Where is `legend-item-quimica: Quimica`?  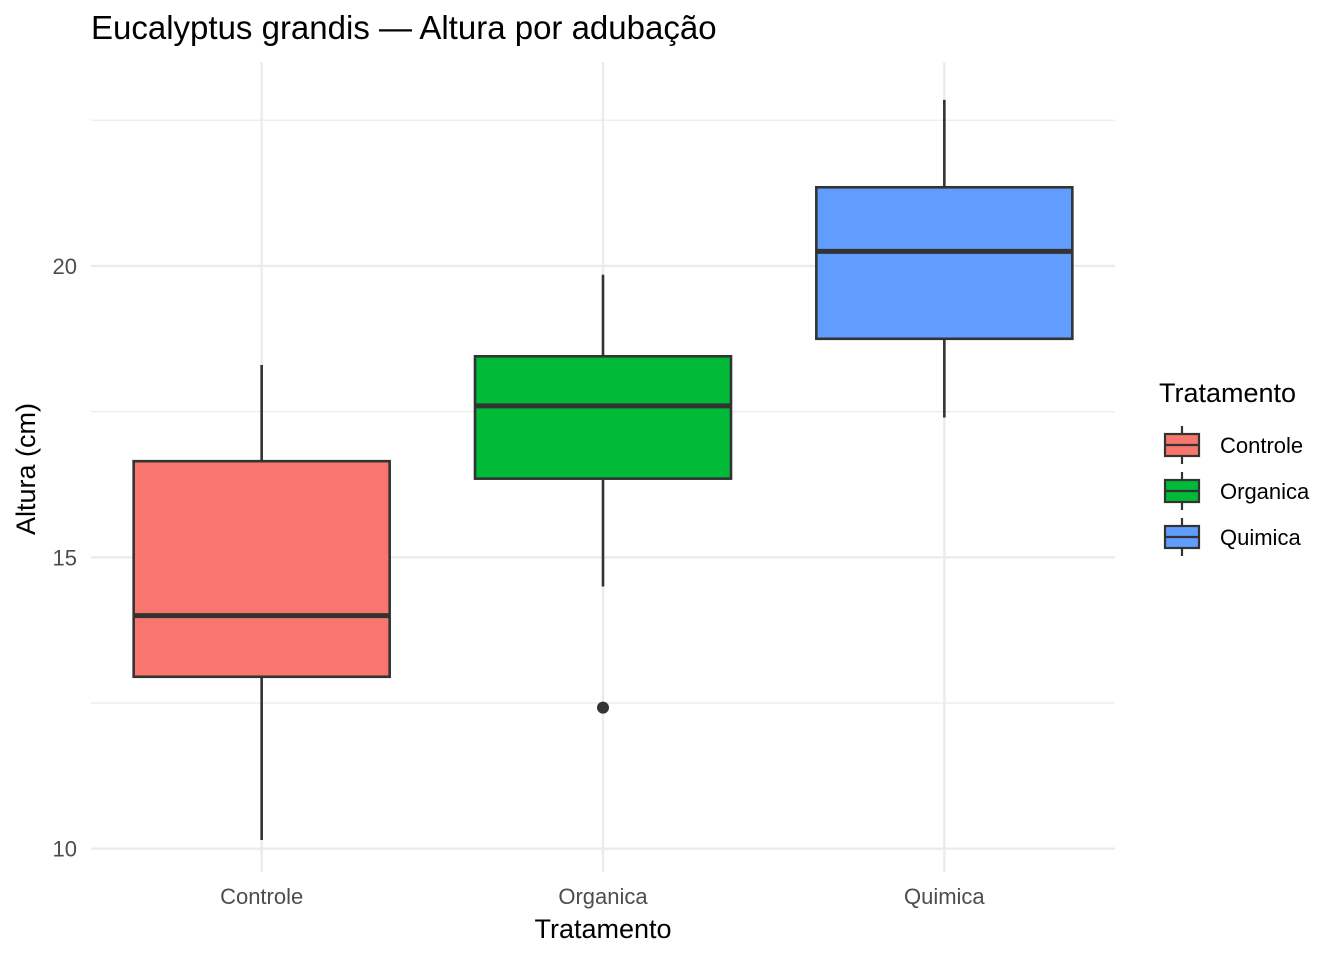 legend-item-quimica: Quimica is located at coordinates (1232, 537).